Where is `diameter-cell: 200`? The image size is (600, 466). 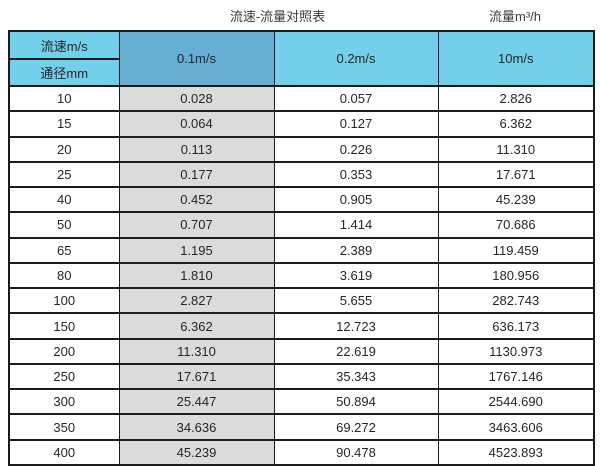
diameter-cell: 200 is located at coordinates (64, 351).